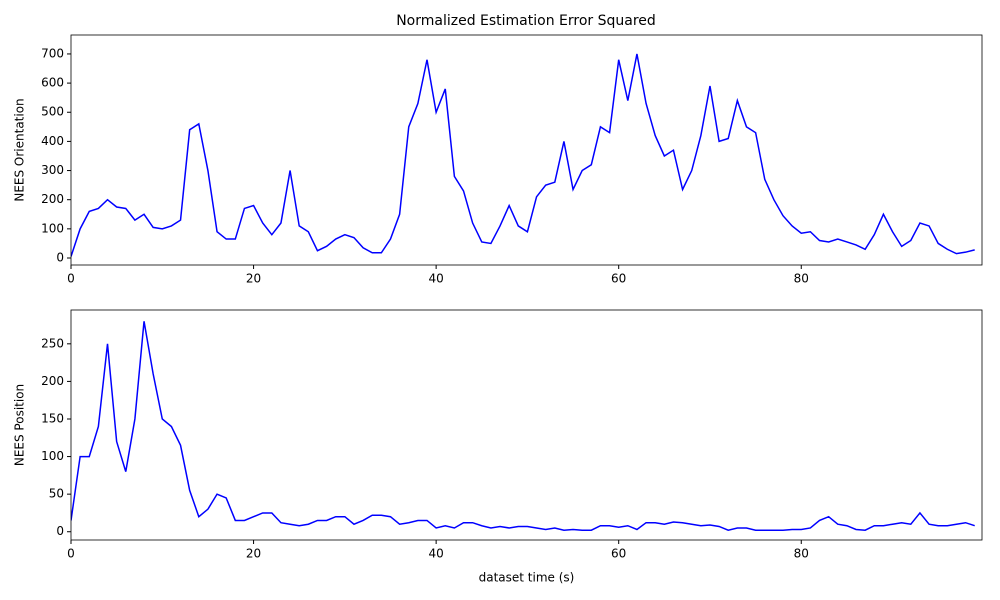 This screenshot has width=1000, height=600. Describe the element at coordinates (52, 53) in the screenshot. I see `y-tick-label: 700` at that location.